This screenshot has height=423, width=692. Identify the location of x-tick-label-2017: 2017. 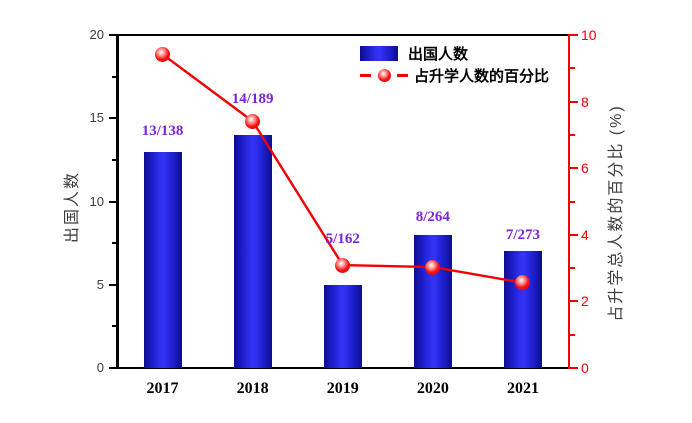
(162, 388).